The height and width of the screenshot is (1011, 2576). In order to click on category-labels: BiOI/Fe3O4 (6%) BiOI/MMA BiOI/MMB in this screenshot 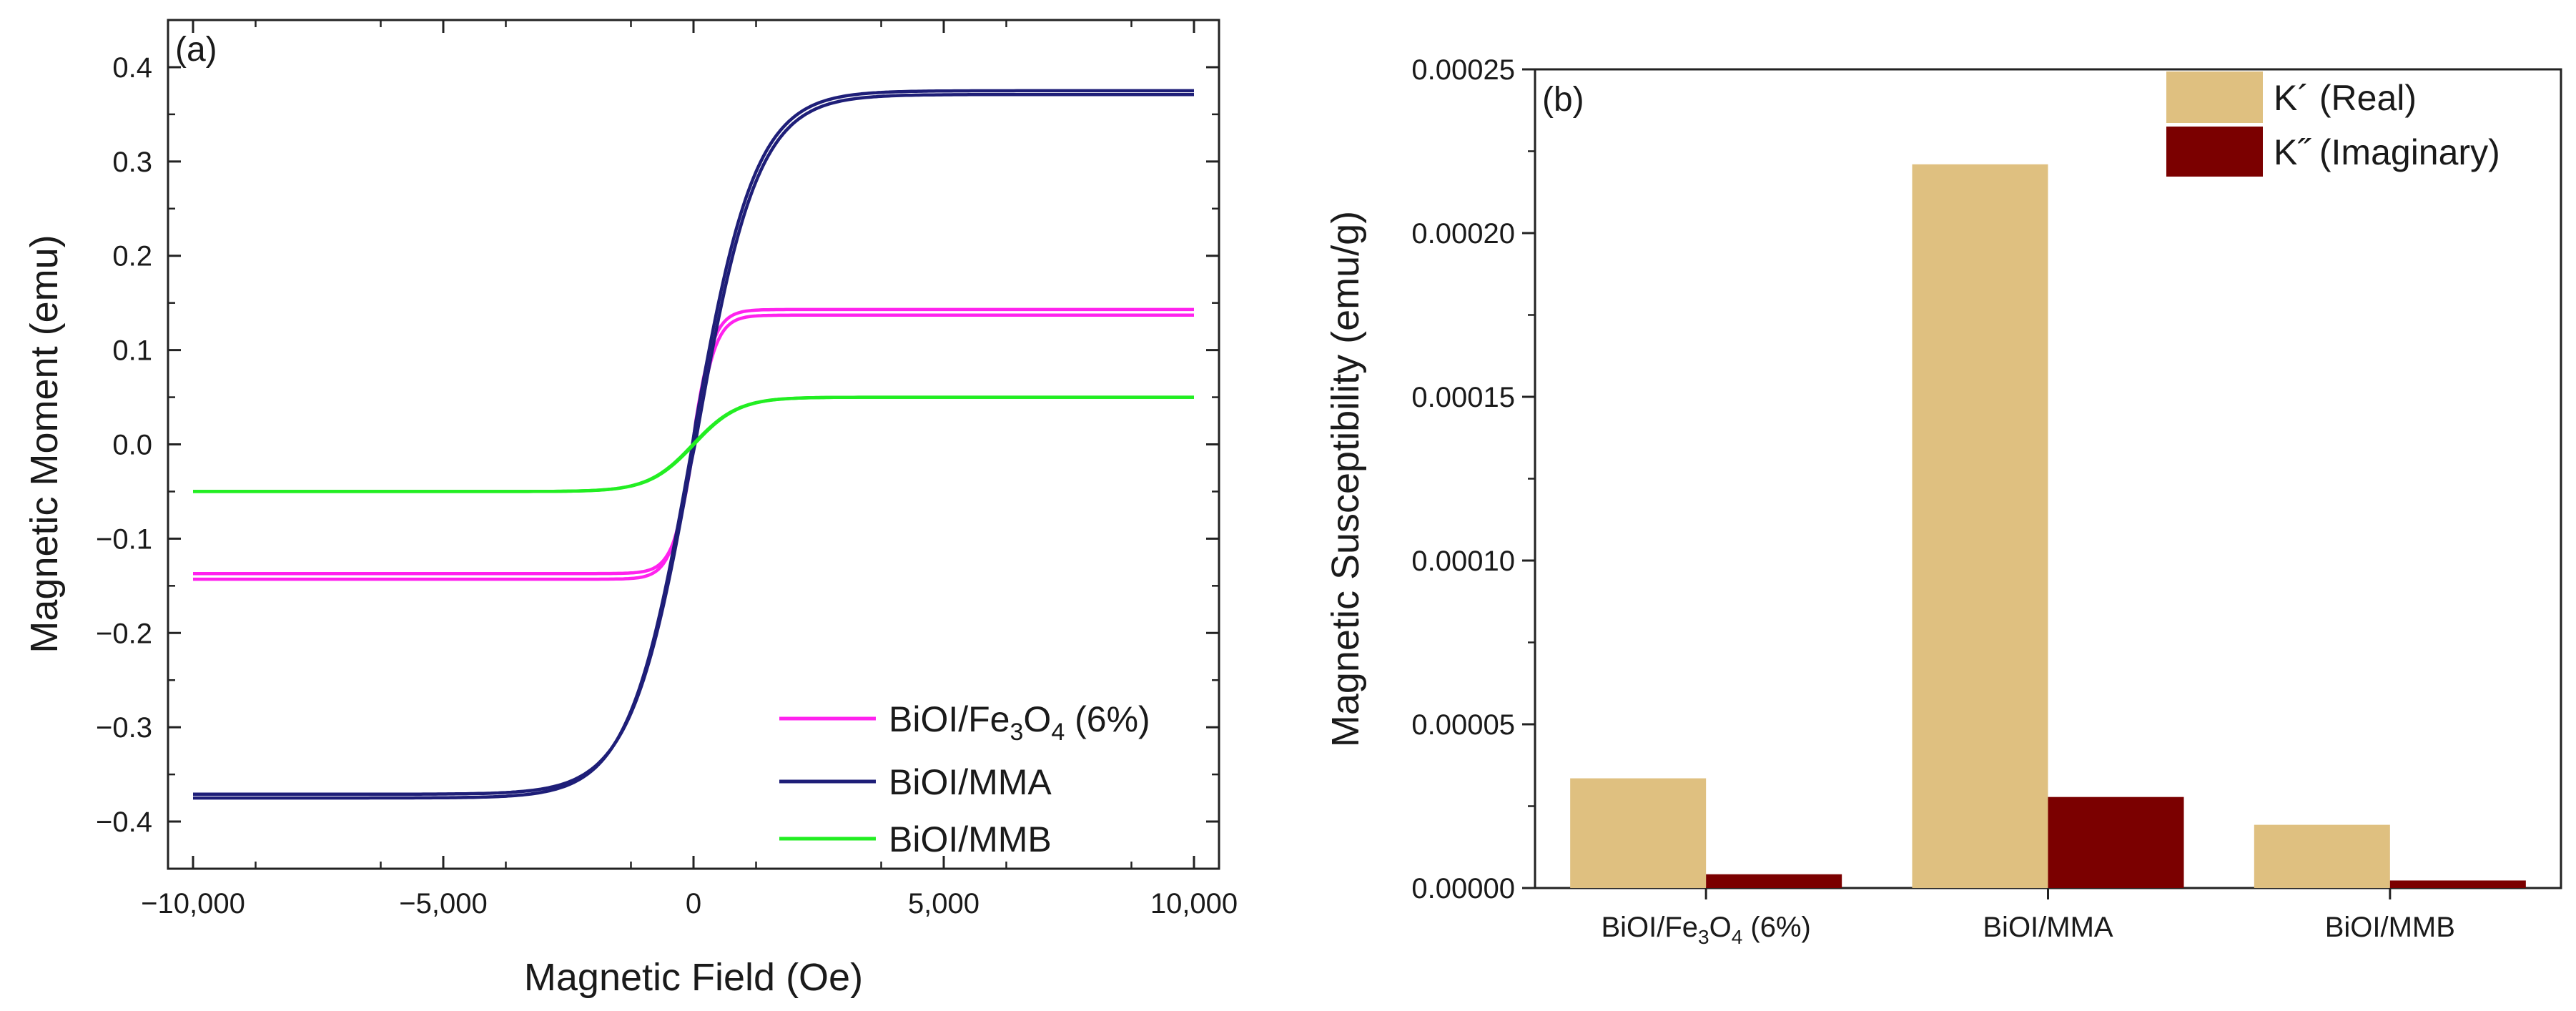, I will do `click(2028, 930)`.